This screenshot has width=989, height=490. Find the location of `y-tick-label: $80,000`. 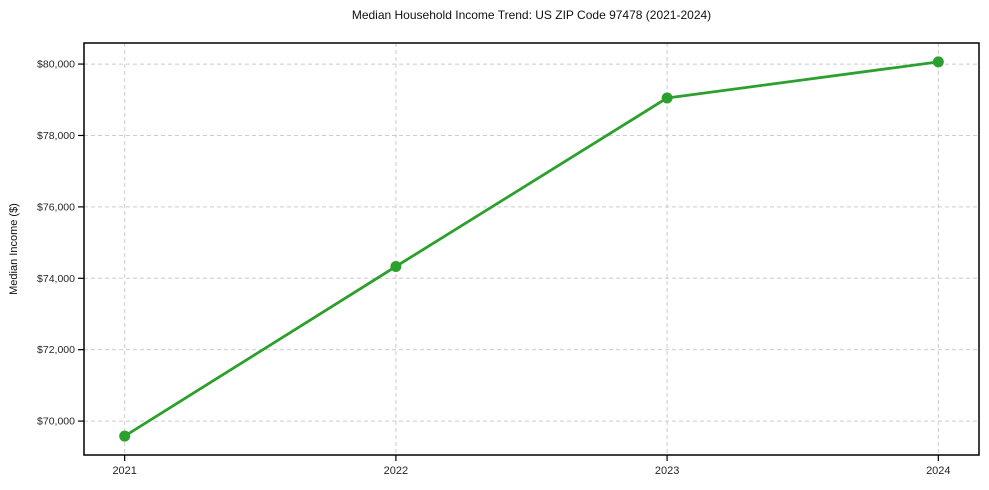

y-tick-label: $80,000 is located at coordinates (56, 65).